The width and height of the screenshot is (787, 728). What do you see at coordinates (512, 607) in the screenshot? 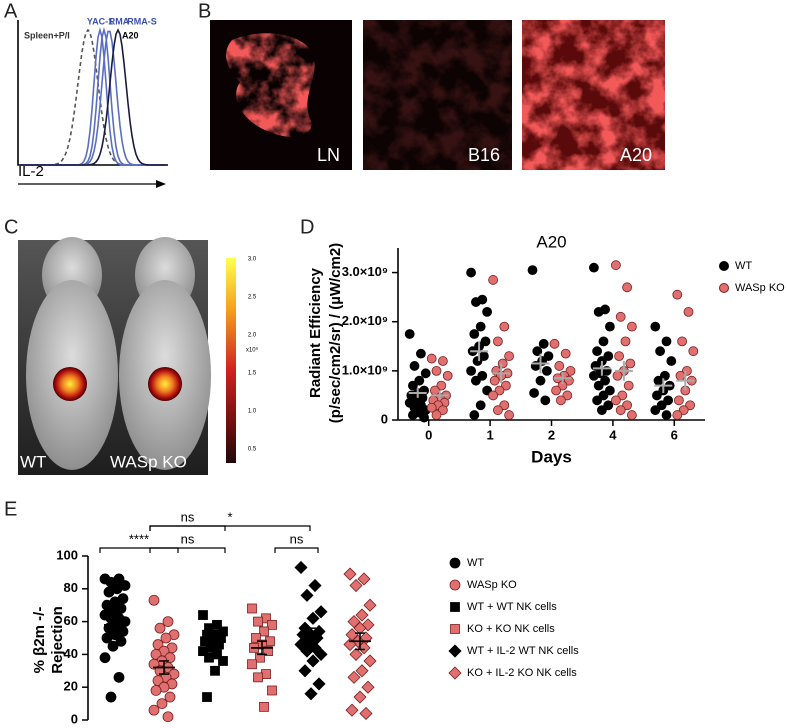
I see `legend-label: WT + WT NK cells` at bounding box center [512, 607].